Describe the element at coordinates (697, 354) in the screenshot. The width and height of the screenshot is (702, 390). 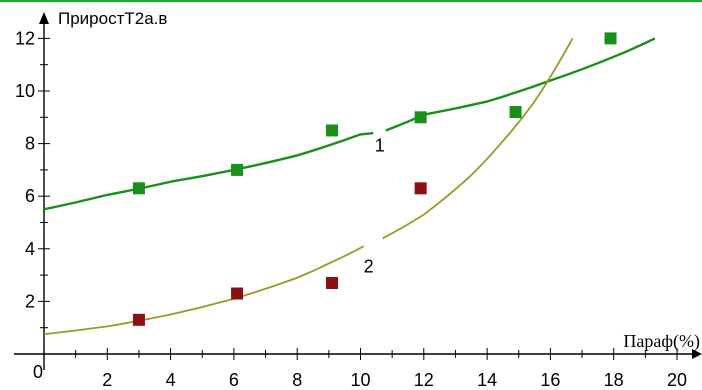
I see `x-axis-arrow` at that location.